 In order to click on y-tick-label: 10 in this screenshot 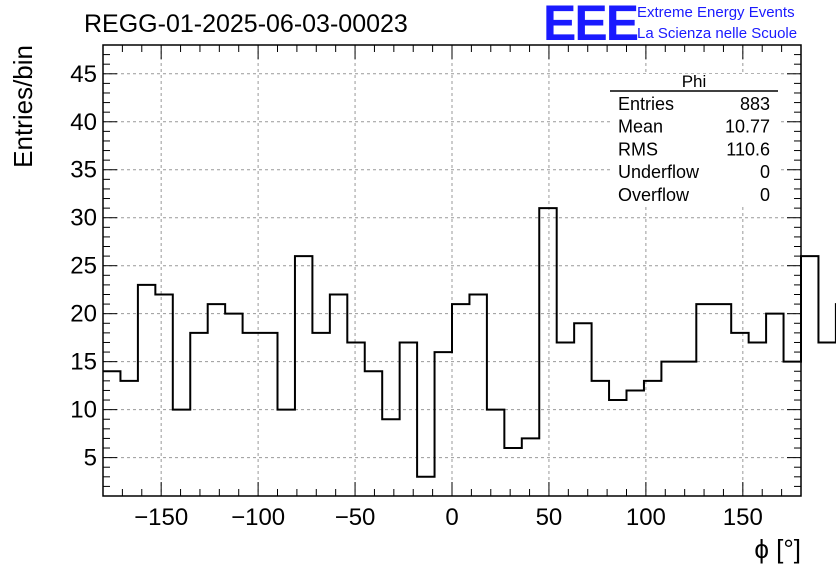, I will do `click(83, 410)`.